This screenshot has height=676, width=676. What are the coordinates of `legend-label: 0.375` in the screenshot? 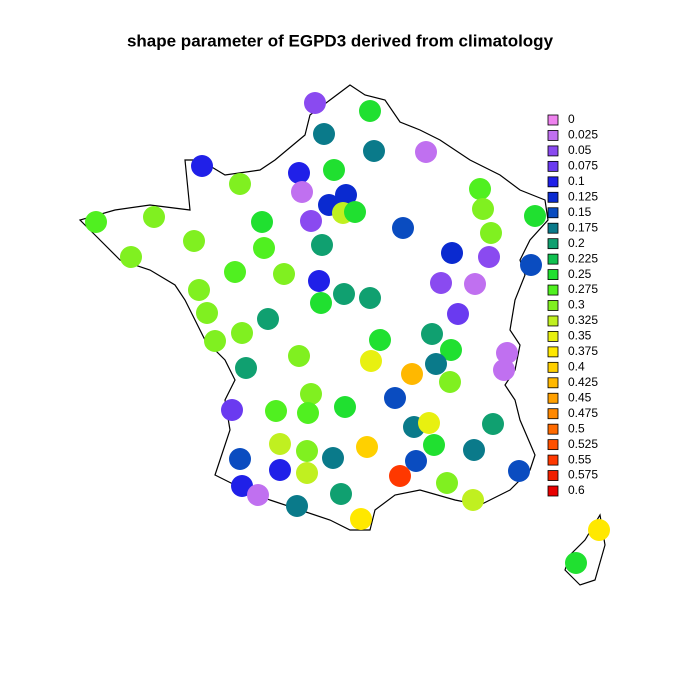 It's located at (583, 351).